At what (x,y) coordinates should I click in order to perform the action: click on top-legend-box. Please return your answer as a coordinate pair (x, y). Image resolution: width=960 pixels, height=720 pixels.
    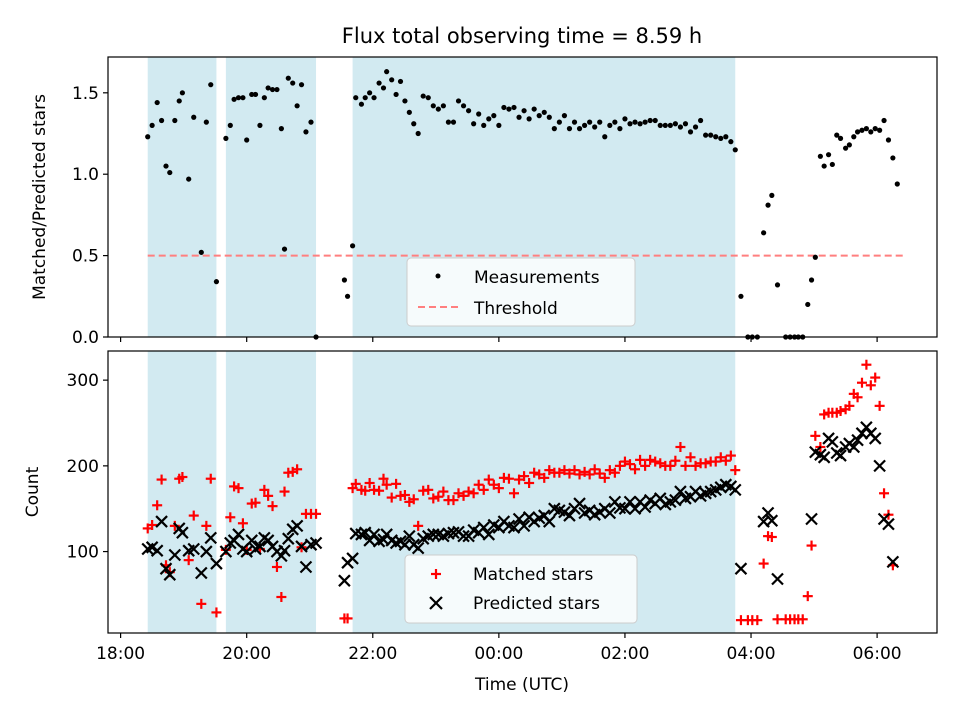
    Looking at the image, I should click on (521, 292).